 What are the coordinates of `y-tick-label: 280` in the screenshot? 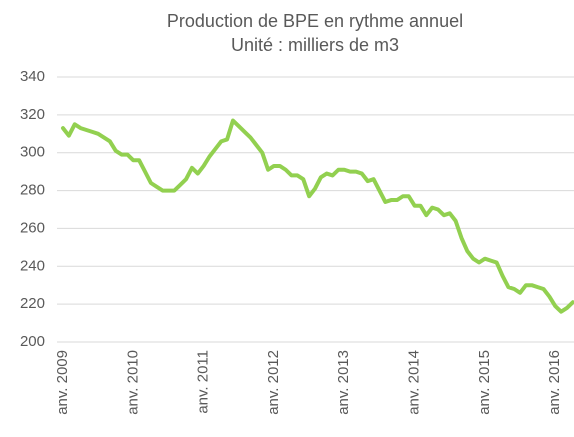 It's located at (32, 190).